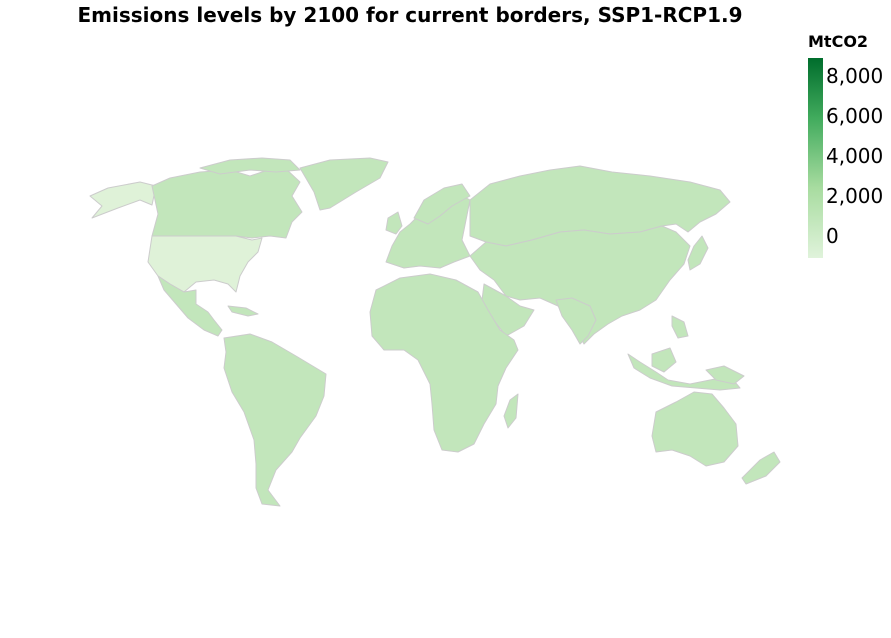 This screenshot has width=891, height=638. Describe the element at coordinates (442, 204) in the screenshot. I see `region-scandinavia` at that location.